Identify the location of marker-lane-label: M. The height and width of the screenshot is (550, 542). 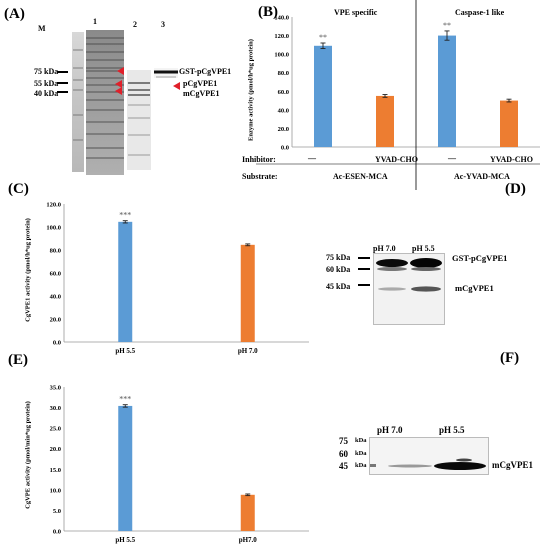
(42, 28).